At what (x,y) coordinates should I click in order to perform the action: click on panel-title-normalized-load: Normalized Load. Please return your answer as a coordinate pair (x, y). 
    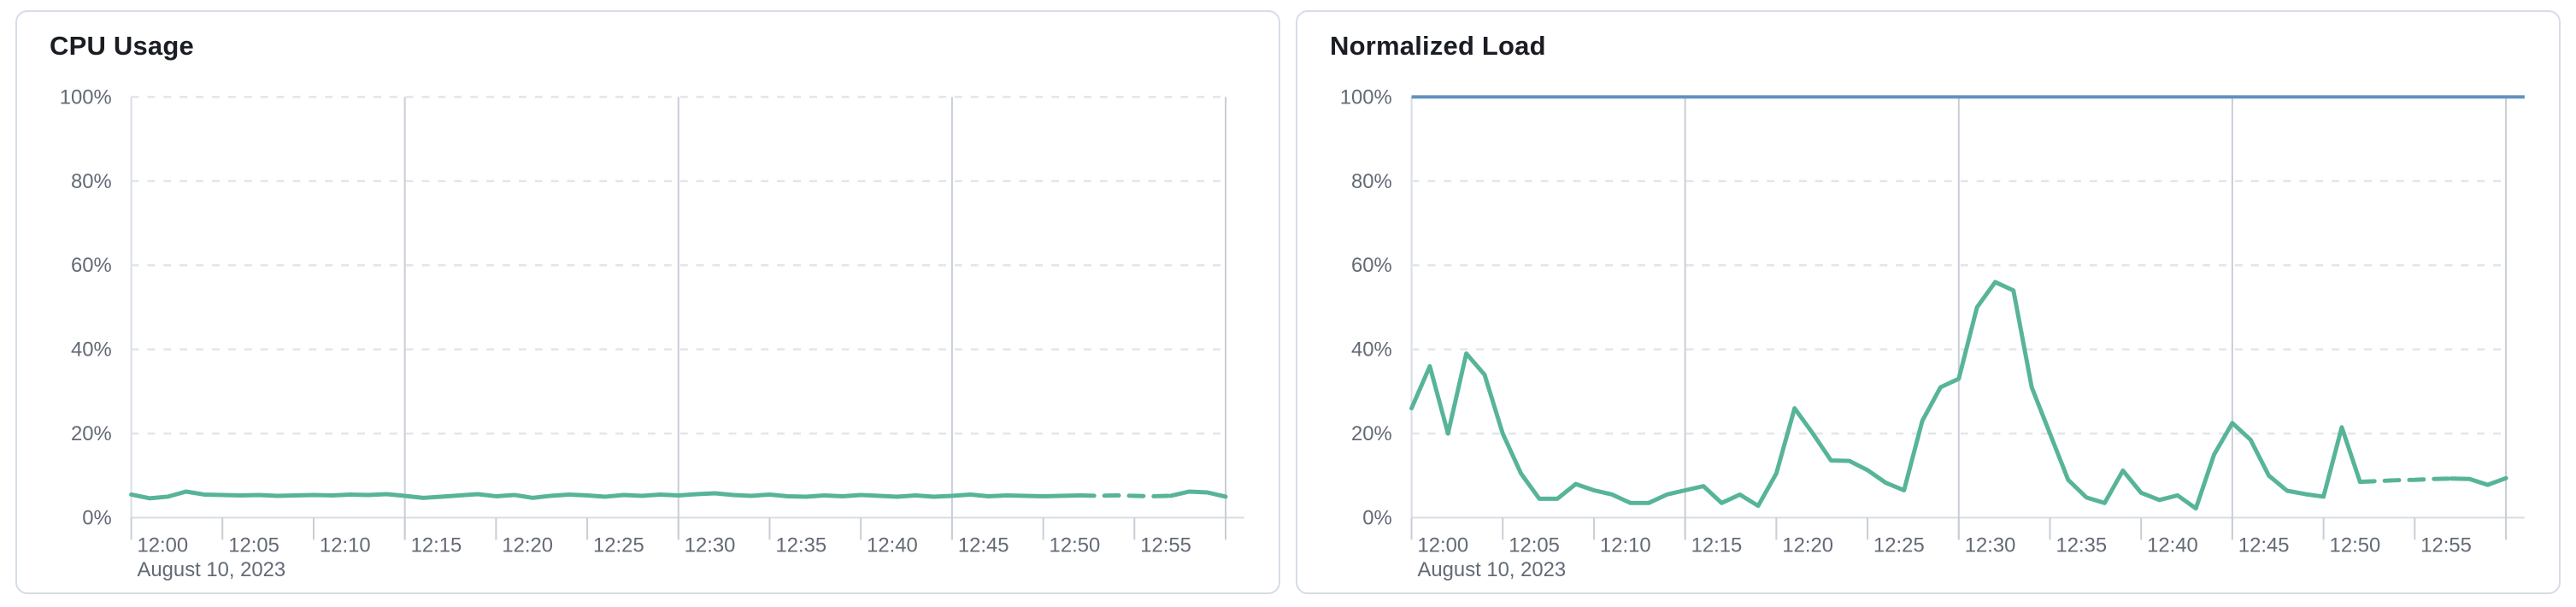
    Looking at the image, I should click on (1438, 46).